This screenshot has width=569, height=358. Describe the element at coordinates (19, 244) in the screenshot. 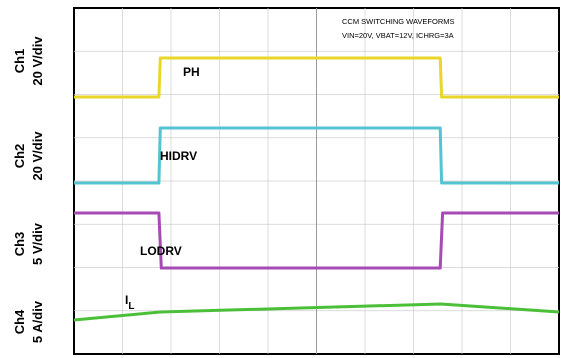

I see `channel-label-ch3: Ch3` at that location.